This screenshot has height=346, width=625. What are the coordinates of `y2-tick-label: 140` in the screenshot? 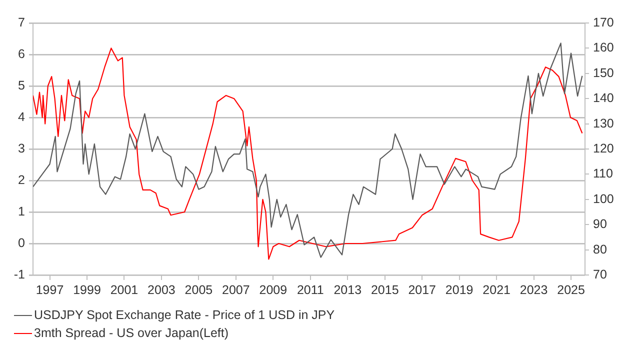 It's located at (603, 98).